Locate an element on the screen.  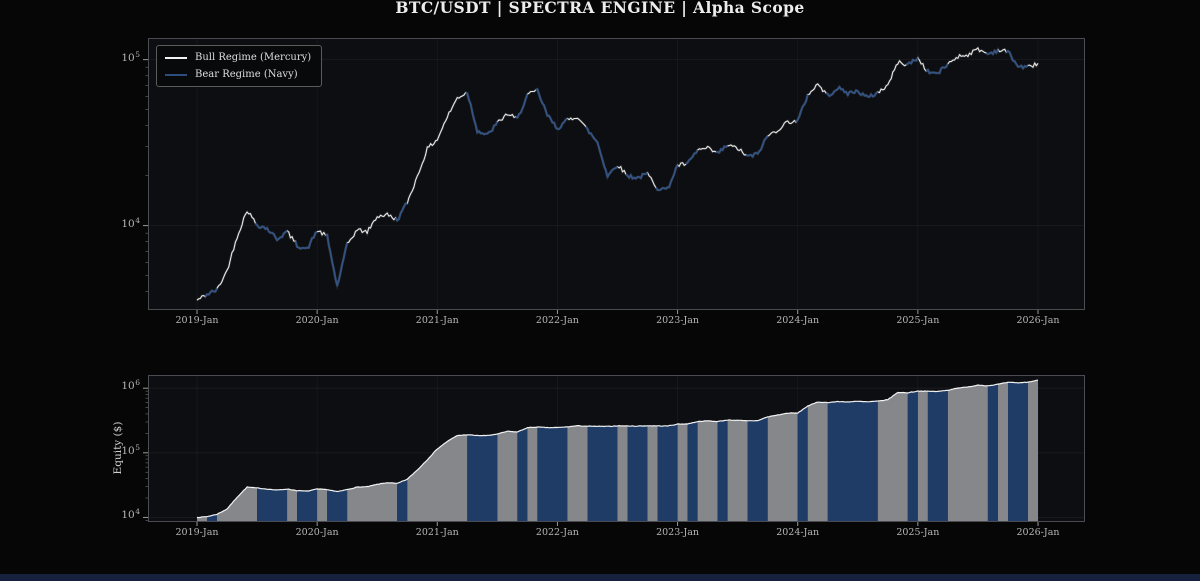
footer-strip is located at coordinates (600, 577).